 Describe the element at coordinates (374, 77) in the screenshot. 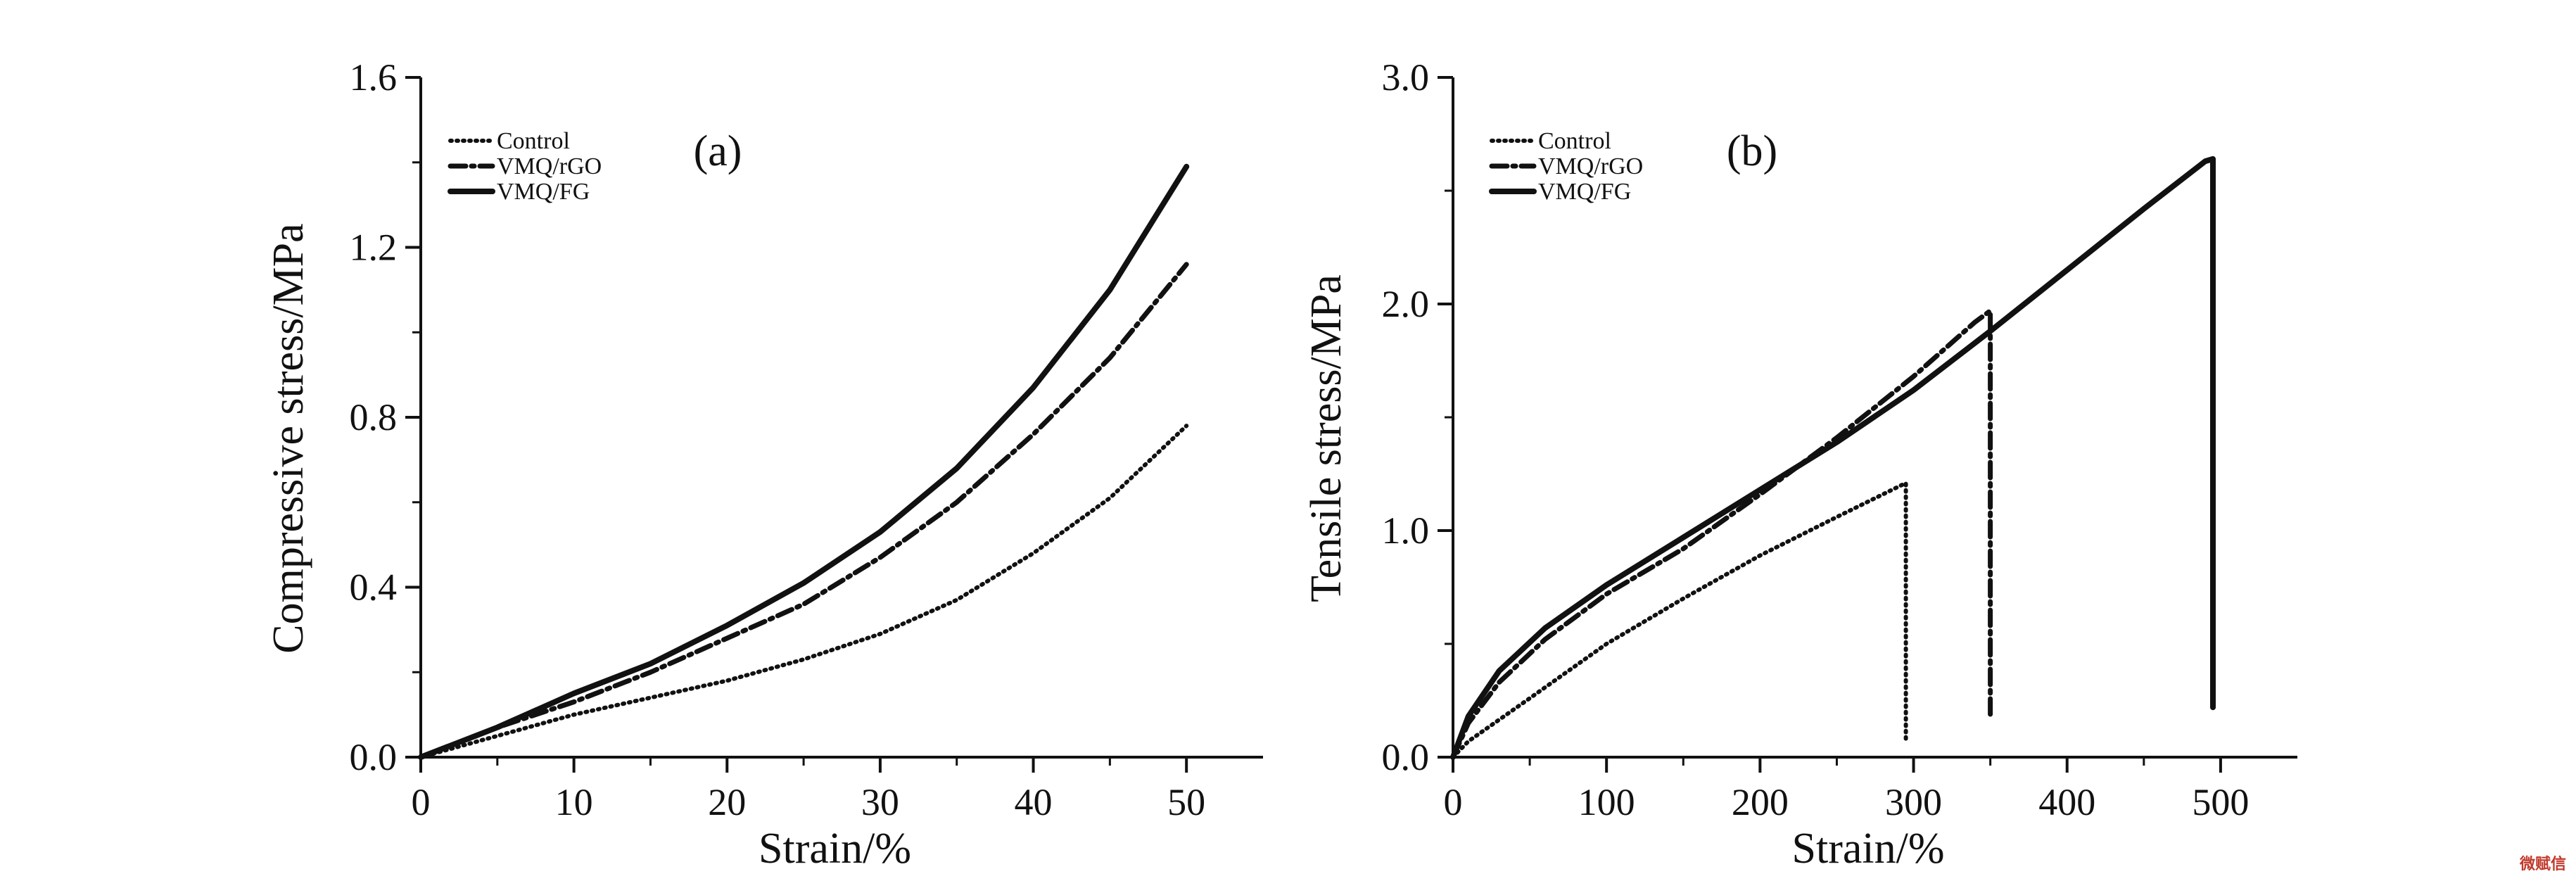

I see `y-tick-label: 1.6` at that location.